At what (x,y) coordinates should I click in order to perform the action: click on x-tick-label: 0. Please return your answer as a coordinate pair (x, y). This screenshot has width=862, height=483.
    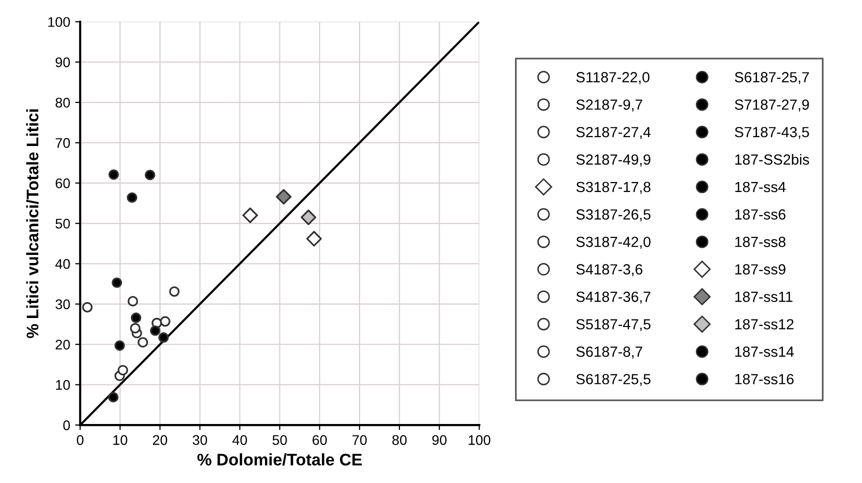
    Looking at the image, I should click on (80, 440).